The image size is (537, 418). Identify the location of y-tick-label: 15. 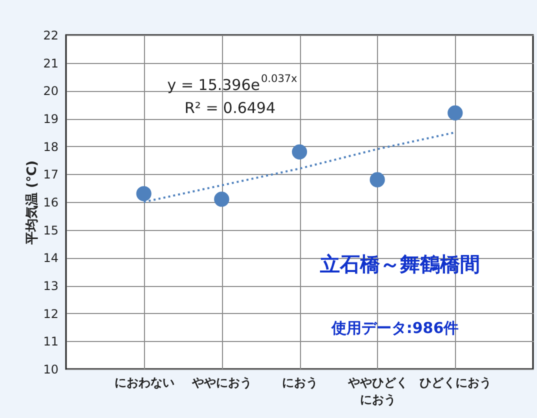
(50, 230).